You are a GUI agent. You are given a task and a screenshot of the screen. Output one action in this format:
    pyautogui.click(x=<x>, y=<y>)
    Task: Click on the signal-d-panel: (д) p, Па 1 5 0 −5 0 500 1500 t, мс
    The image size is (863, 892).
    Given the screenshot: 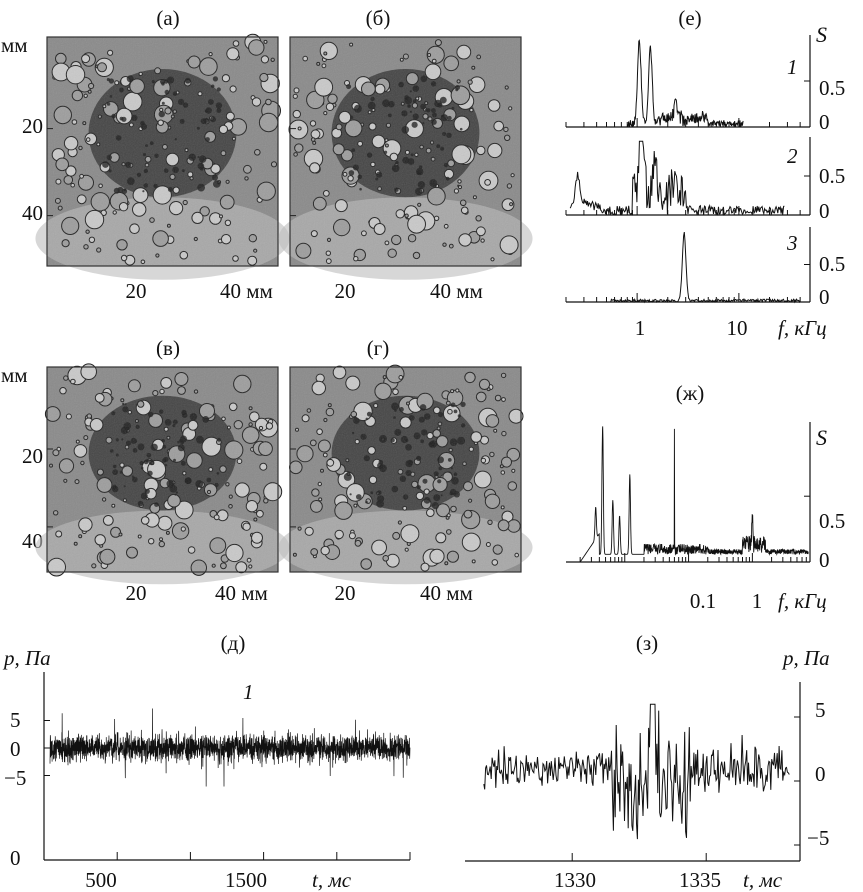 What is the action you would take?
    pyautogui.click(x=206, y=761)
    